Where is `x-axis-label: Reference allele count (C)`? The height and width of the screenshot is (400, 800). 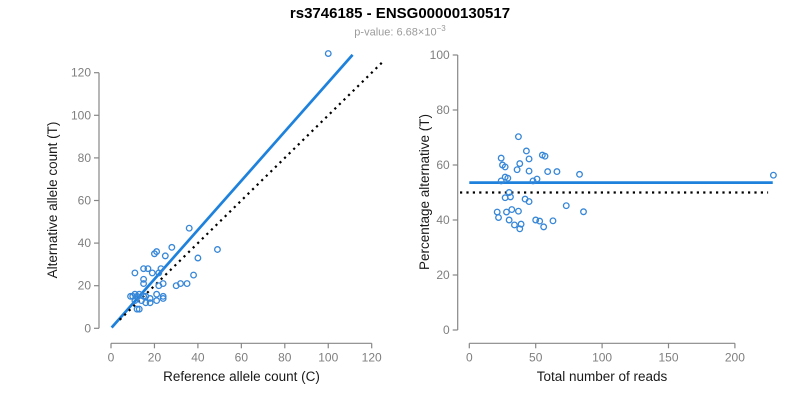
x-axis-label: Reference allele count (C) is located at coordinates (241, 376).